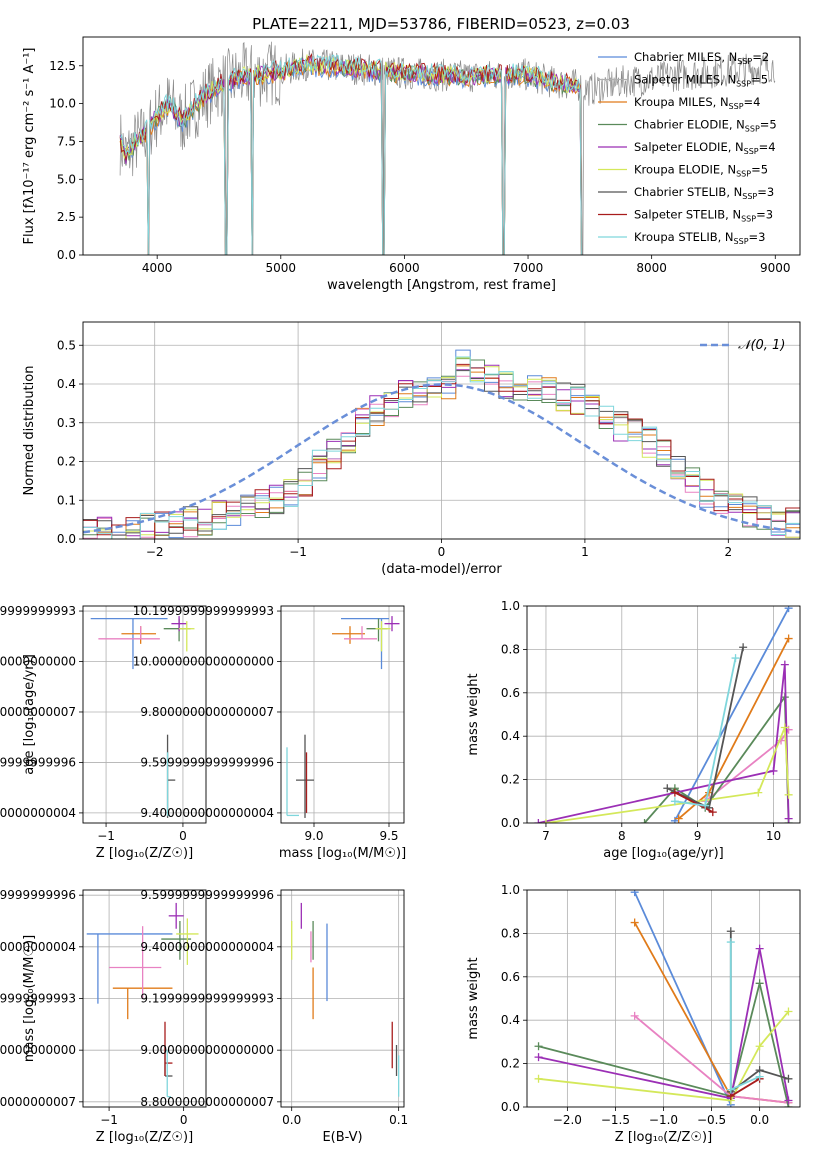 The height and width of the screenshot is (1170, 819). I want to click on x-tick-label: −2.0, so click(567, 1120).